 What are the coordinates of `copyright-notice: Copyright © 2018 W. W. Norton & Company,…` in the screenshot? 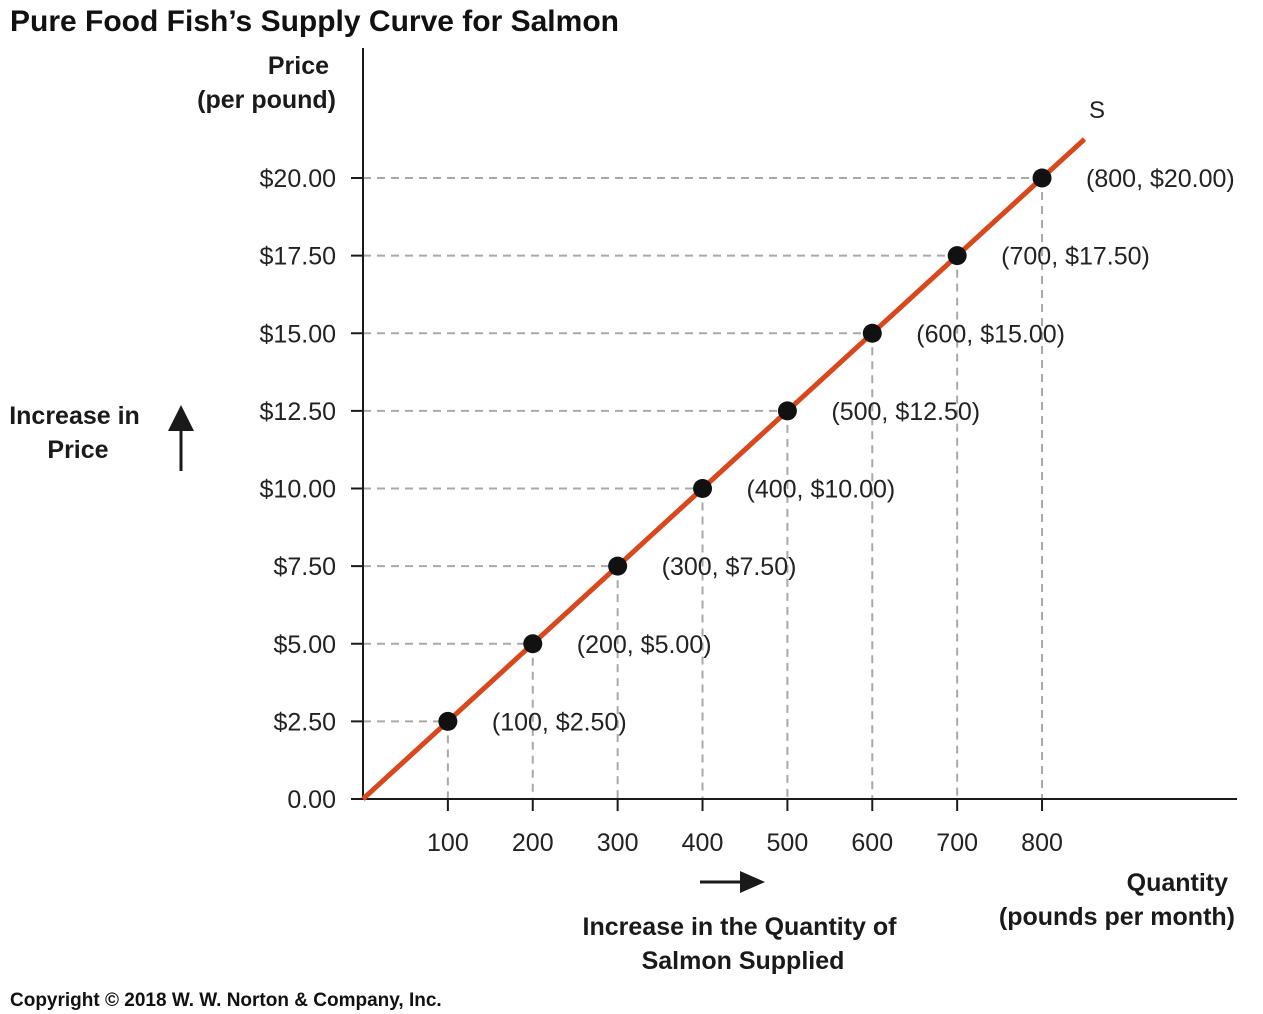 It's located at (226, 1000).